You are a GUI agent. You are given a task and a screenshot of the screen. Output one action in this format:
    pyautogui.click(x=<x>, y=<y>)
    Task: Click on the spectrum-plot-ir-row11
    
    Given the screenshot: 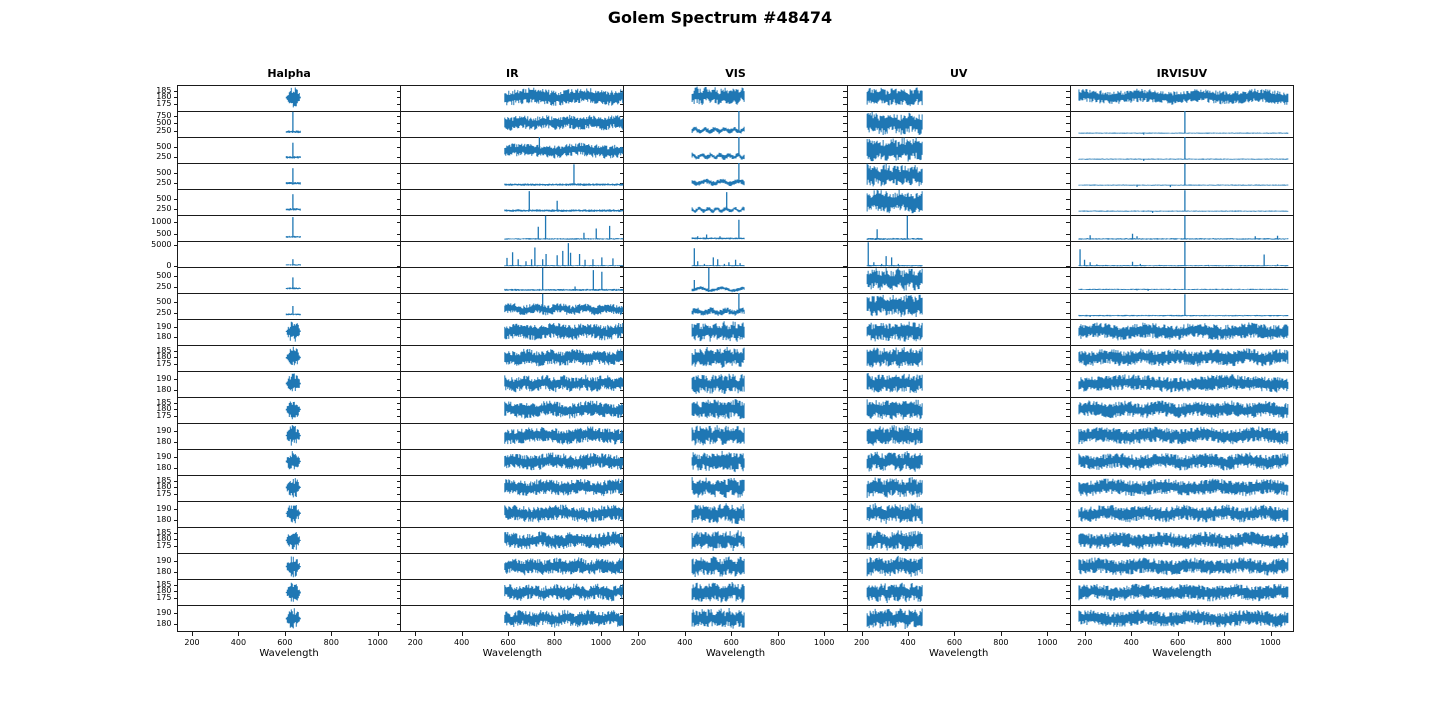 What is the action you would take?
    pyautogui.click(x=563, y=357)
    